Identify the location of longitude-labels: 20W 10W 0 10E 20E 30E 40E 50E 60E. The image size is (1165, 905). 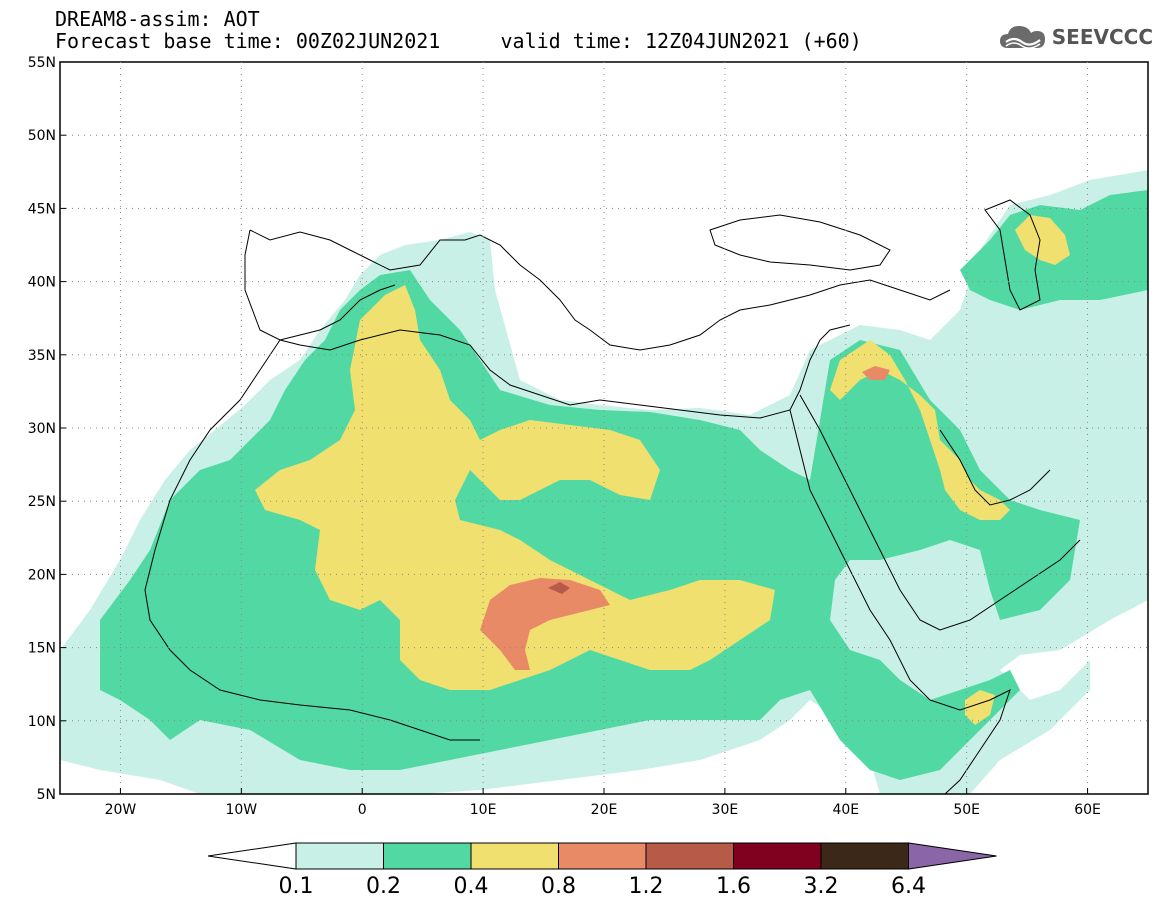
(603, 803).